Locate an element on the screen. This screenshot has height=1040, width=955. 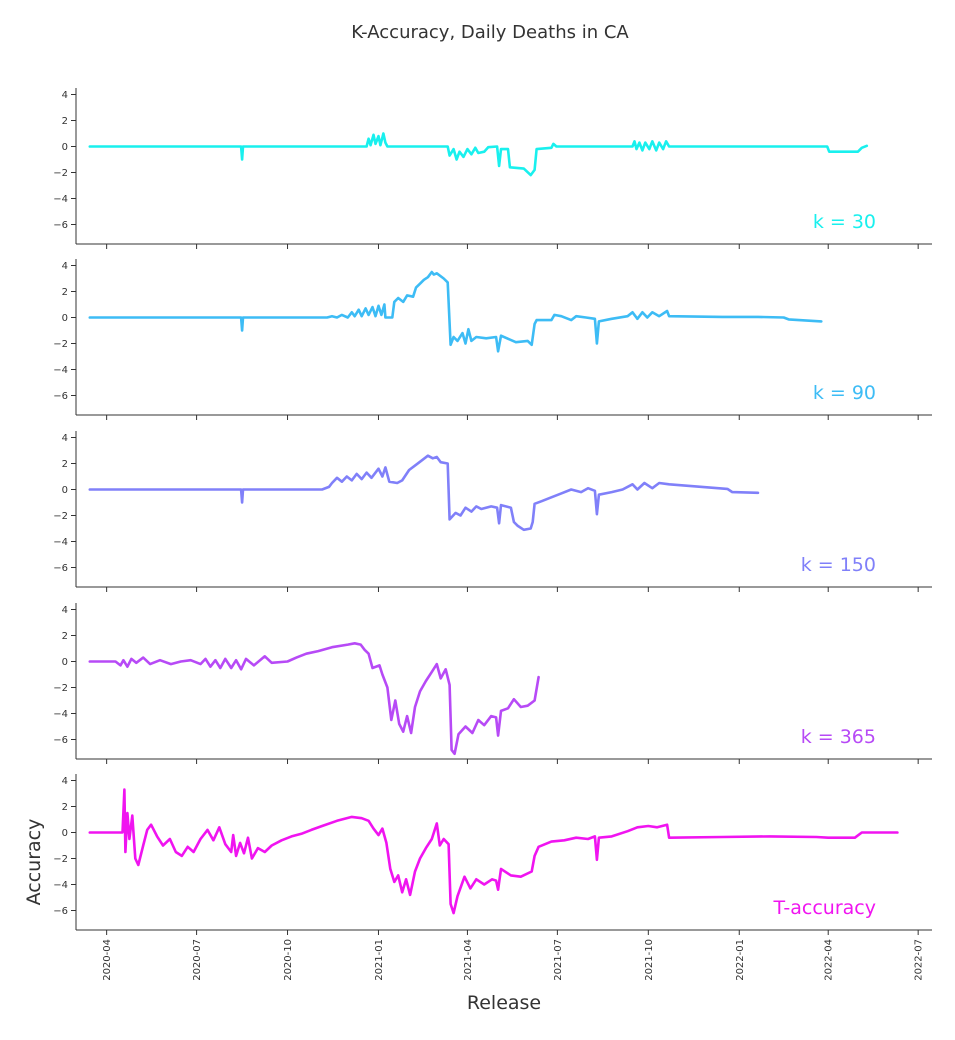
panel-2: 4 2 0 −2 −4 −6 k = 90 is located at coordinates (492, 339).